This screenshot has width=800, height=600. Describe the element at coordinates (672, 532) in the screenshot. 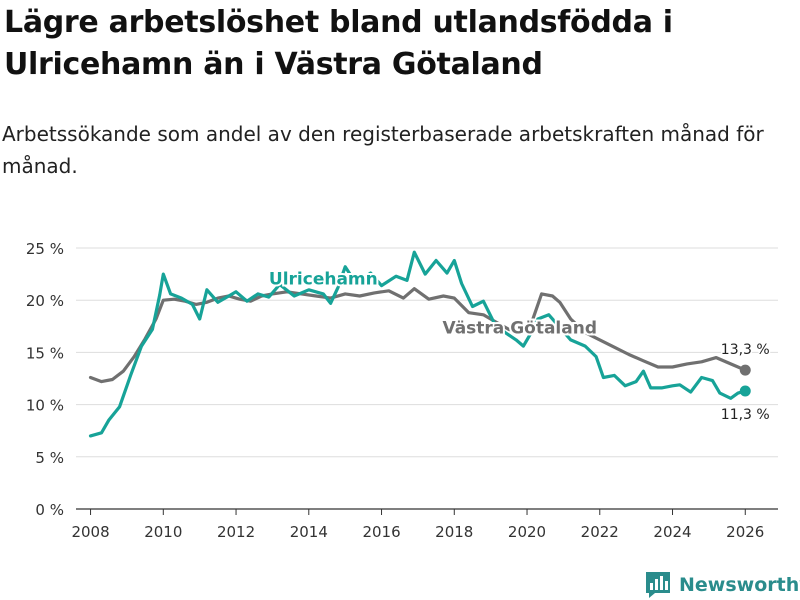

I see `x-tick-label: 2024` at that location.